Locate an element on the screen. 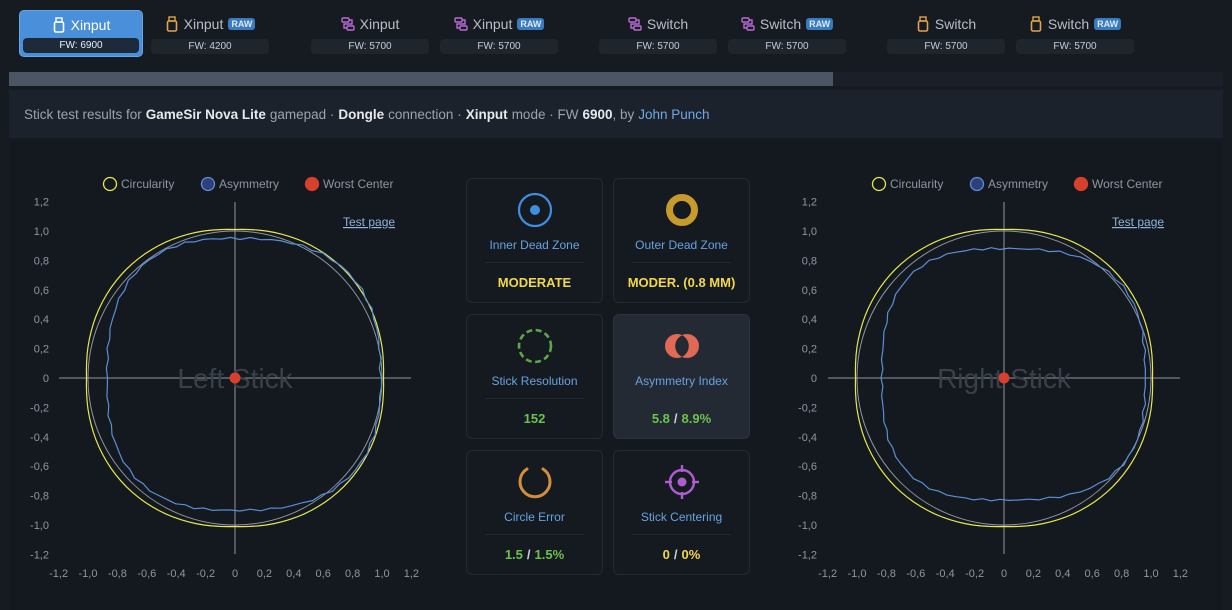 The image size is (1232, 610). outer-dead-zone-value: MODER. (0.8 MM) is located at coordinates (681, 282).